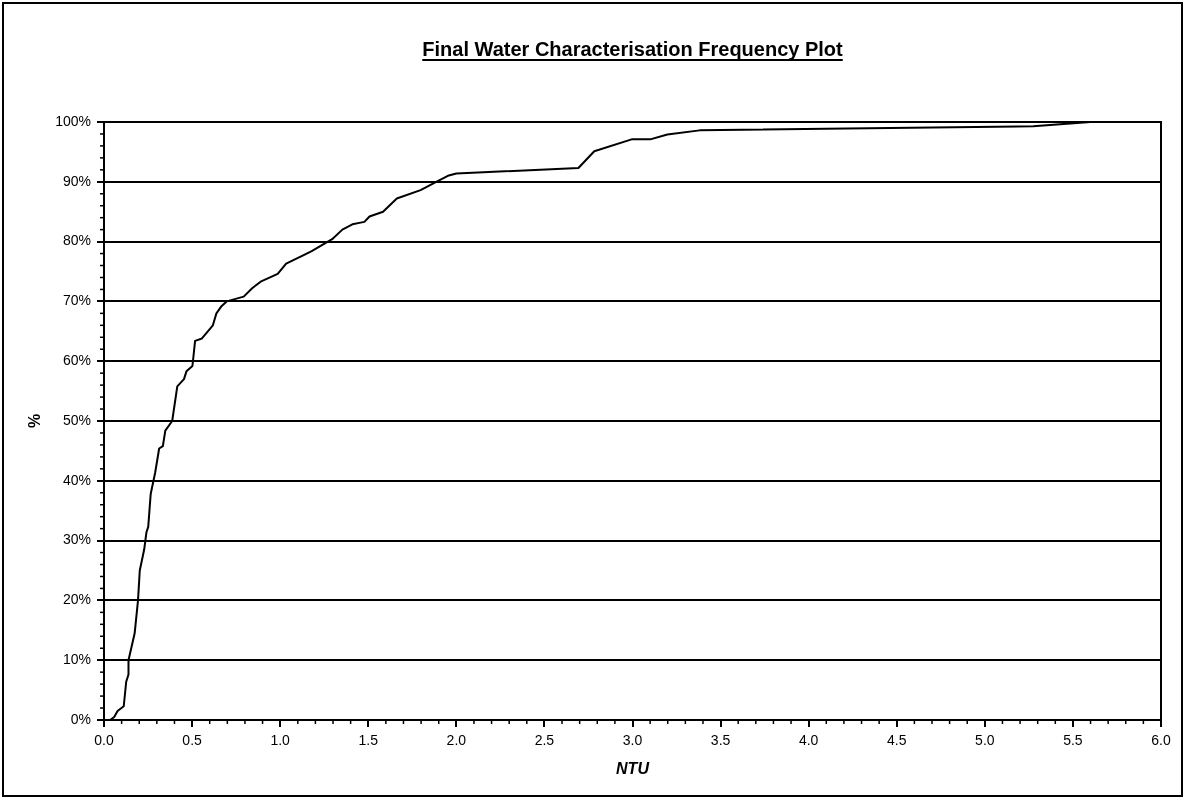  I want to click on x-tick-label: 0.5, so click(192, 740).